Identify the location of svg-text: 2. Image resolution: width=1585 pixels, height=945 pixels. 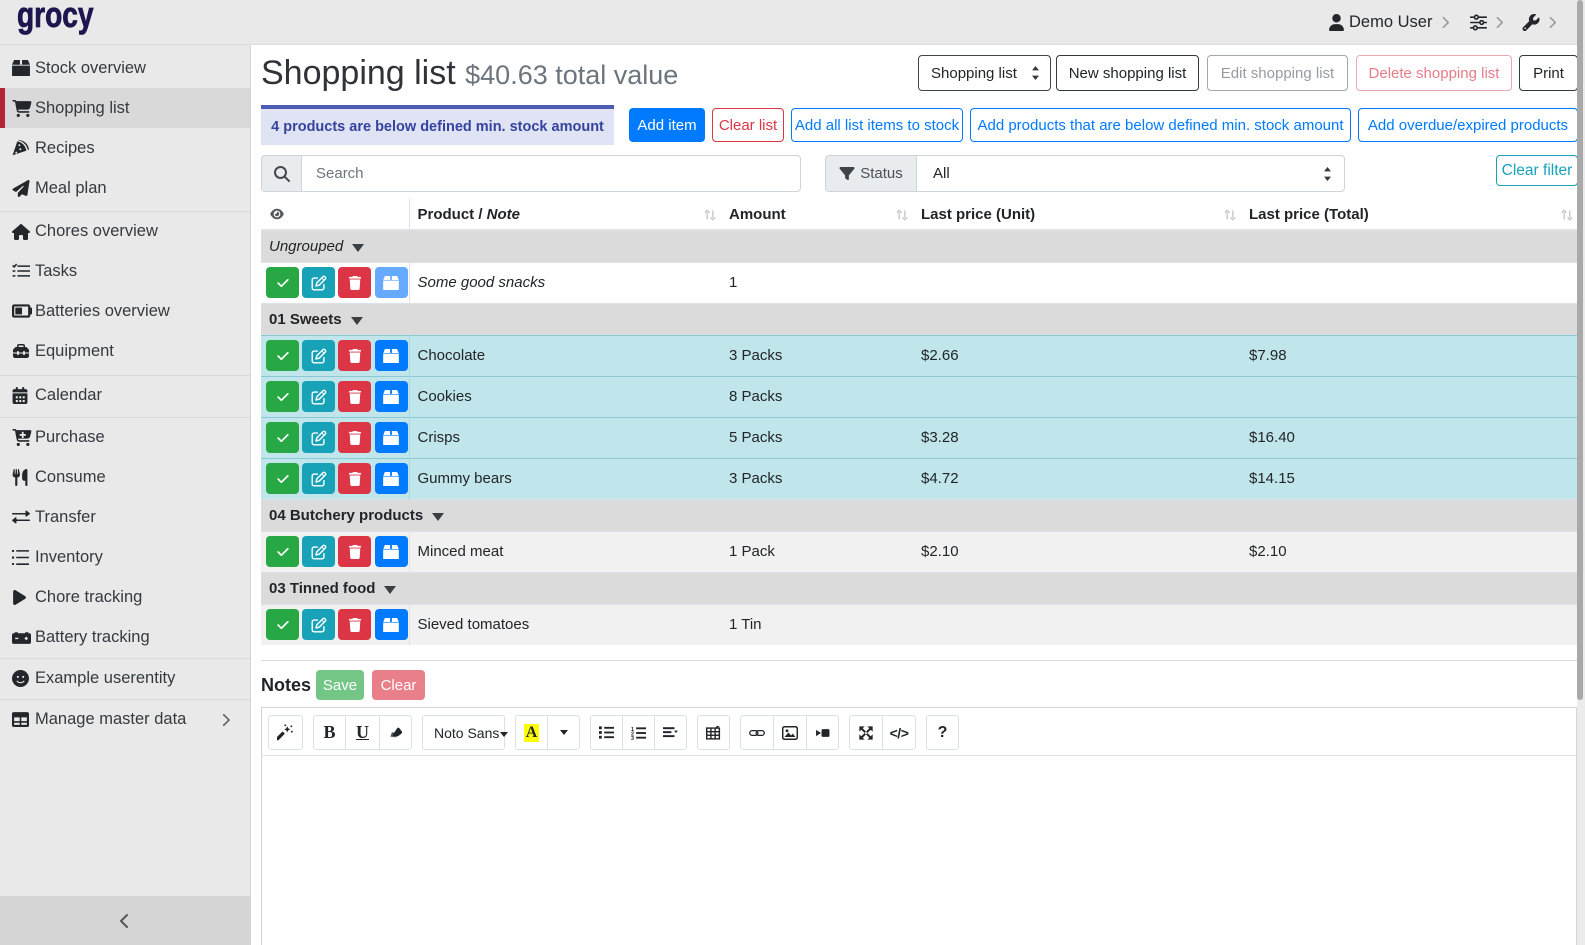
(632, 734).